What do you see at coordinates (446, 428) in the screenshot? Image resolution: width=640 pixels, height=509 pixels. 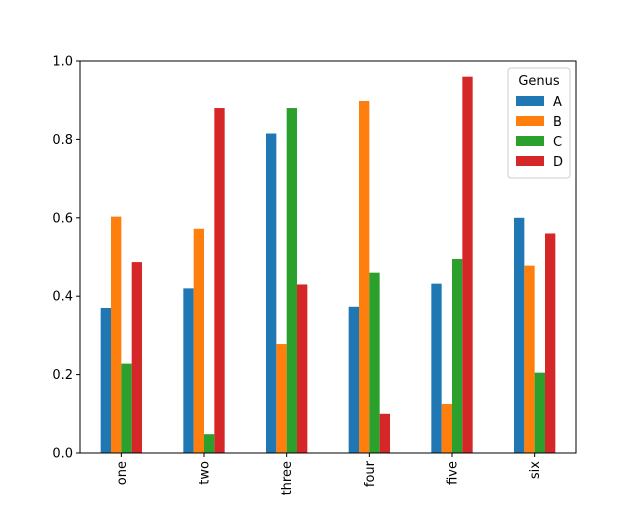 I see `bar-b-five` at bounding box center [446, 428].